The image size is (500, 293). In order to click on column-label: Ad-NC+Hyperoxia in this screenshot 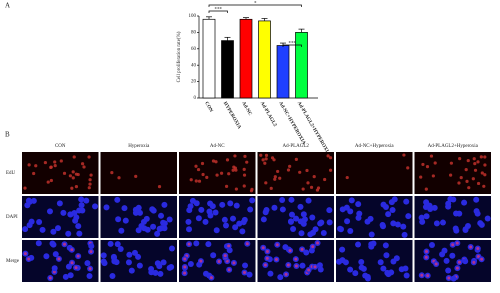, I will do `click(374, 146)`.